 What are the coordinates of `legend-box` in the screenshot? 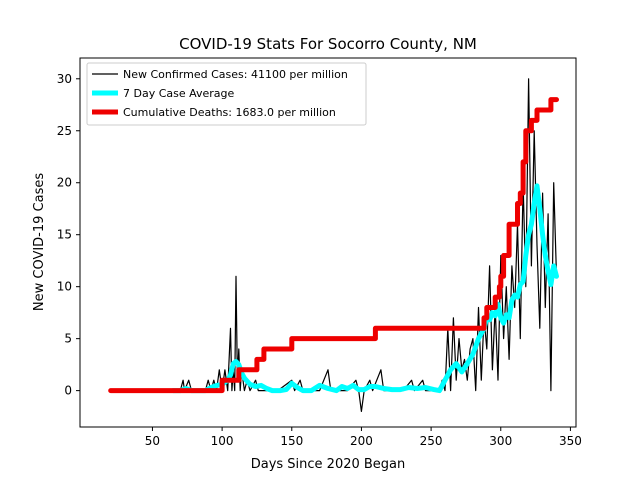 It's located at (226, 94).